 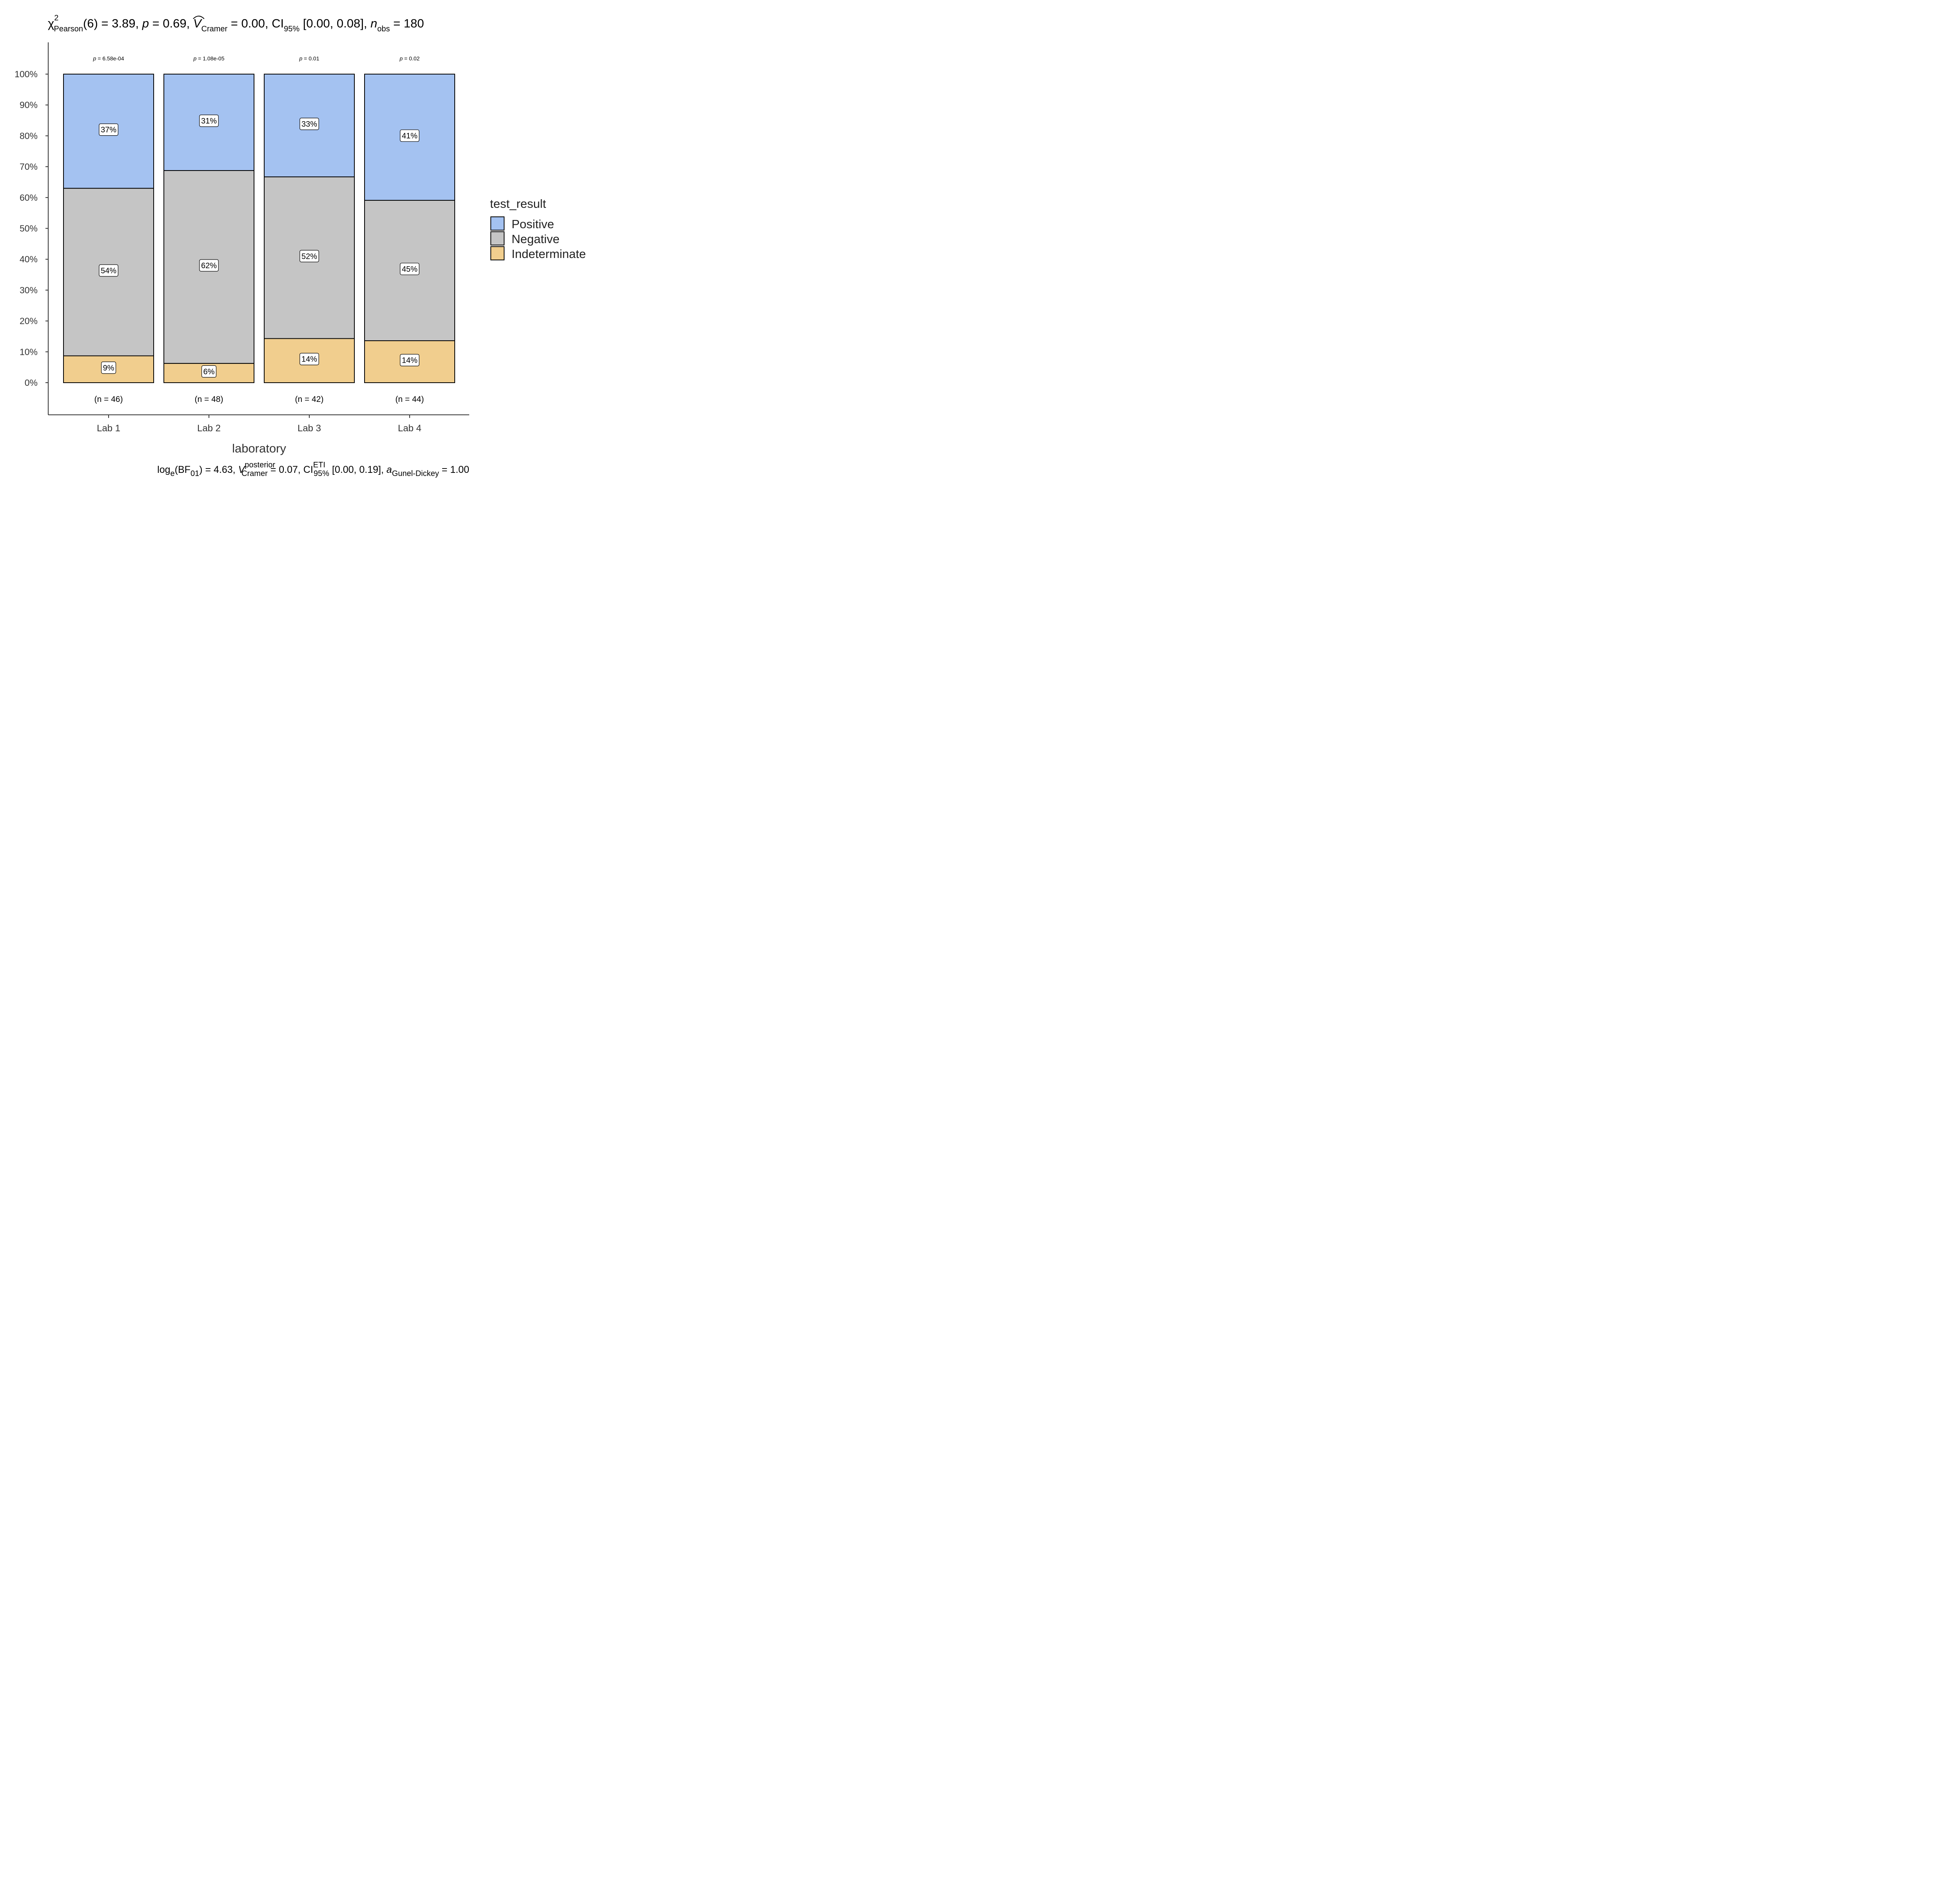 I want to click on title-chi: χ, so click(x=51, y=23).